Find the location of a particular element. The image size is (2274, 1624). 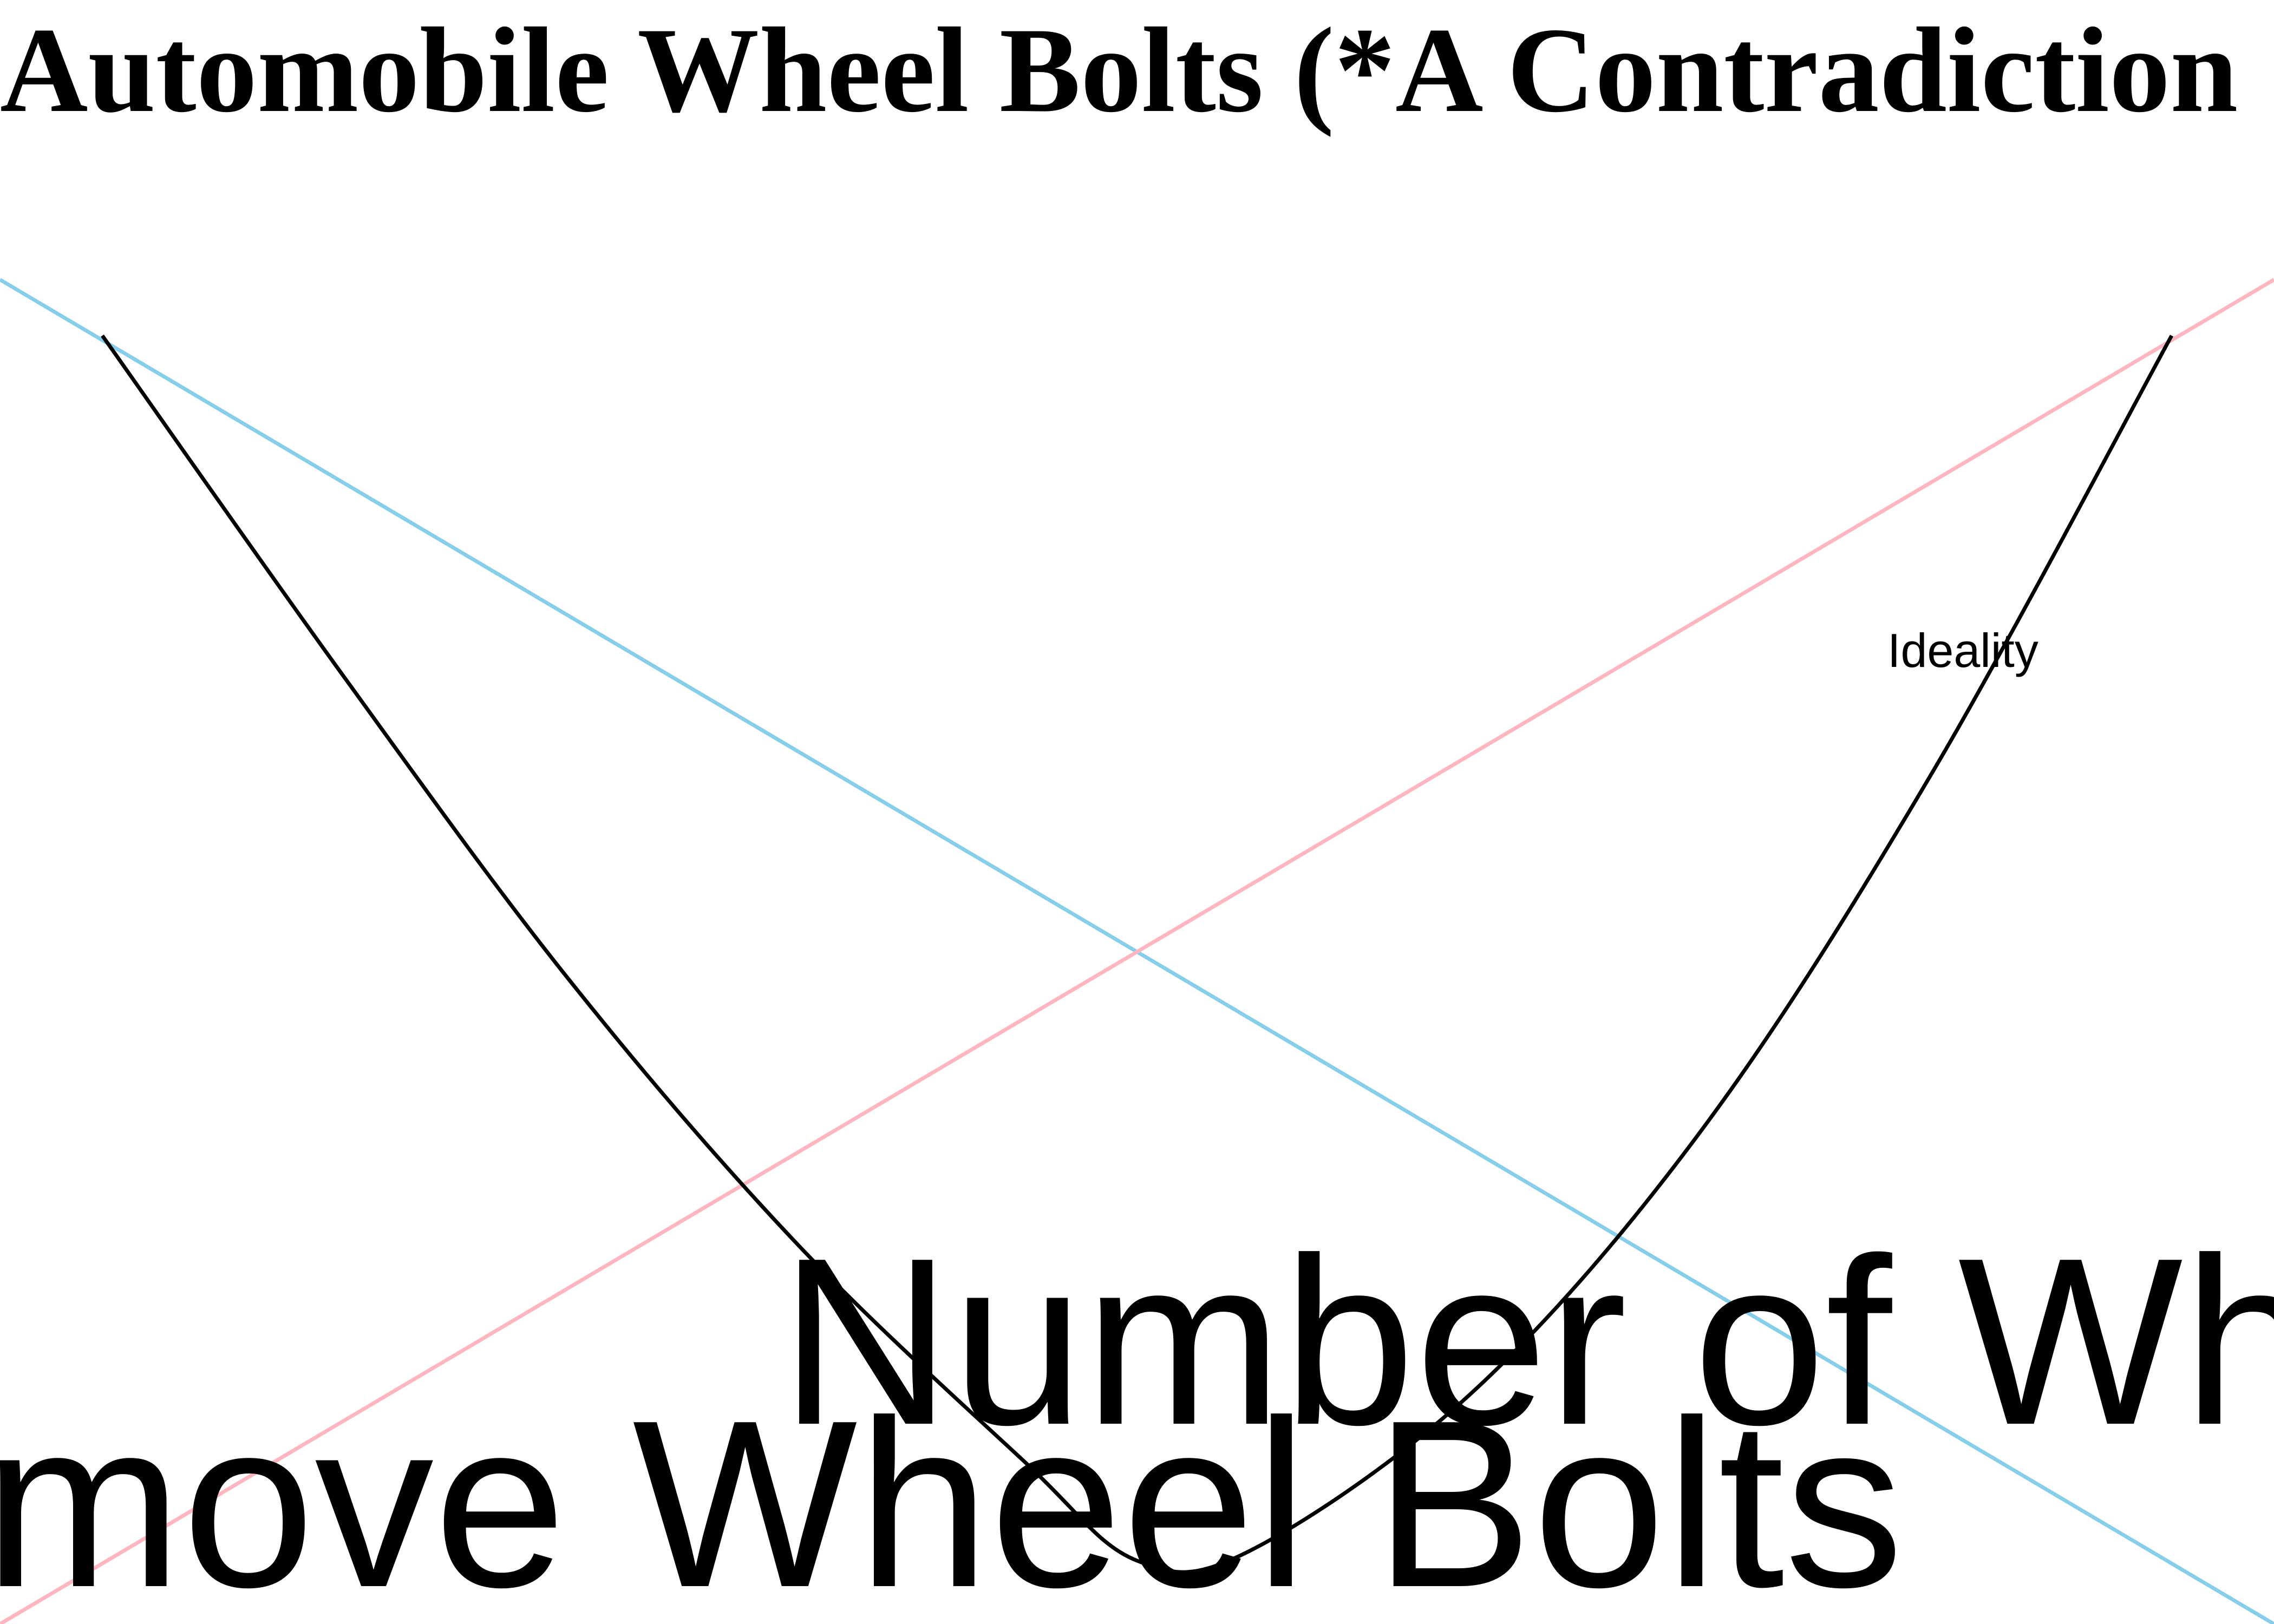

curve-label-ideality: Ideality is located at coordinates (1963, 650).